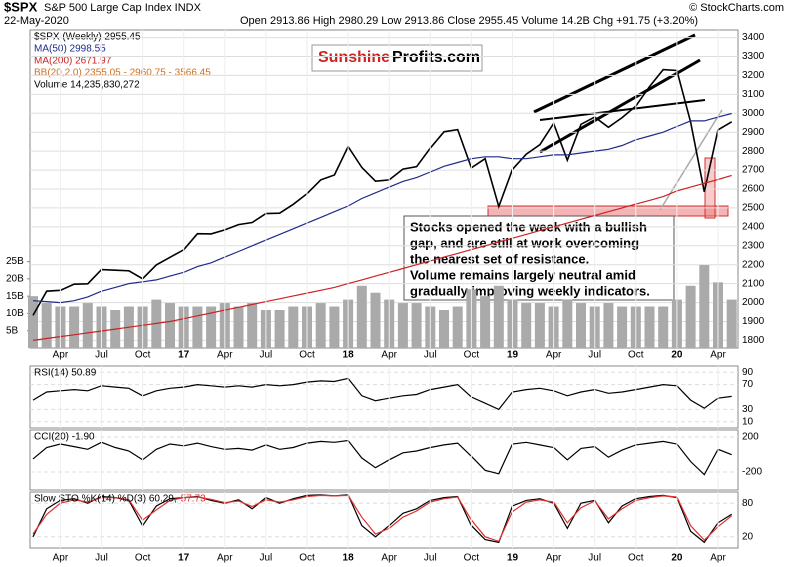 The image size is (788, 567). I want to click on rsi-frame, so click(384, 397).